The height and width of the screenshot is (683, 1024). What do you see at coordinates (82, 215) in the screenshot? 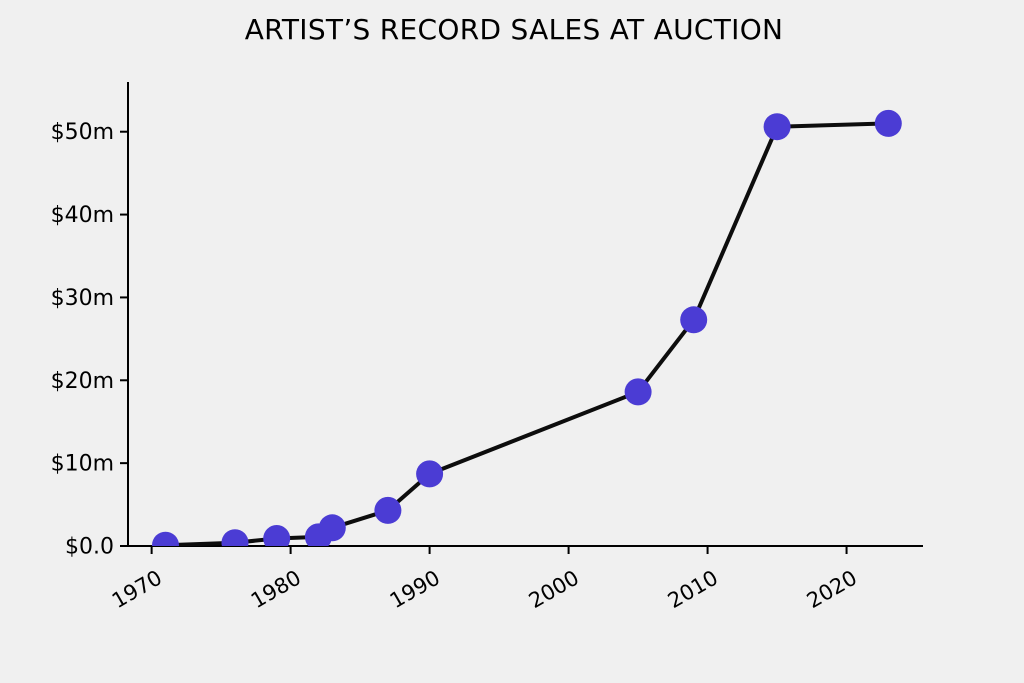
I see `y-axis-tick-label: $40m` at bounding box center [82, 215].